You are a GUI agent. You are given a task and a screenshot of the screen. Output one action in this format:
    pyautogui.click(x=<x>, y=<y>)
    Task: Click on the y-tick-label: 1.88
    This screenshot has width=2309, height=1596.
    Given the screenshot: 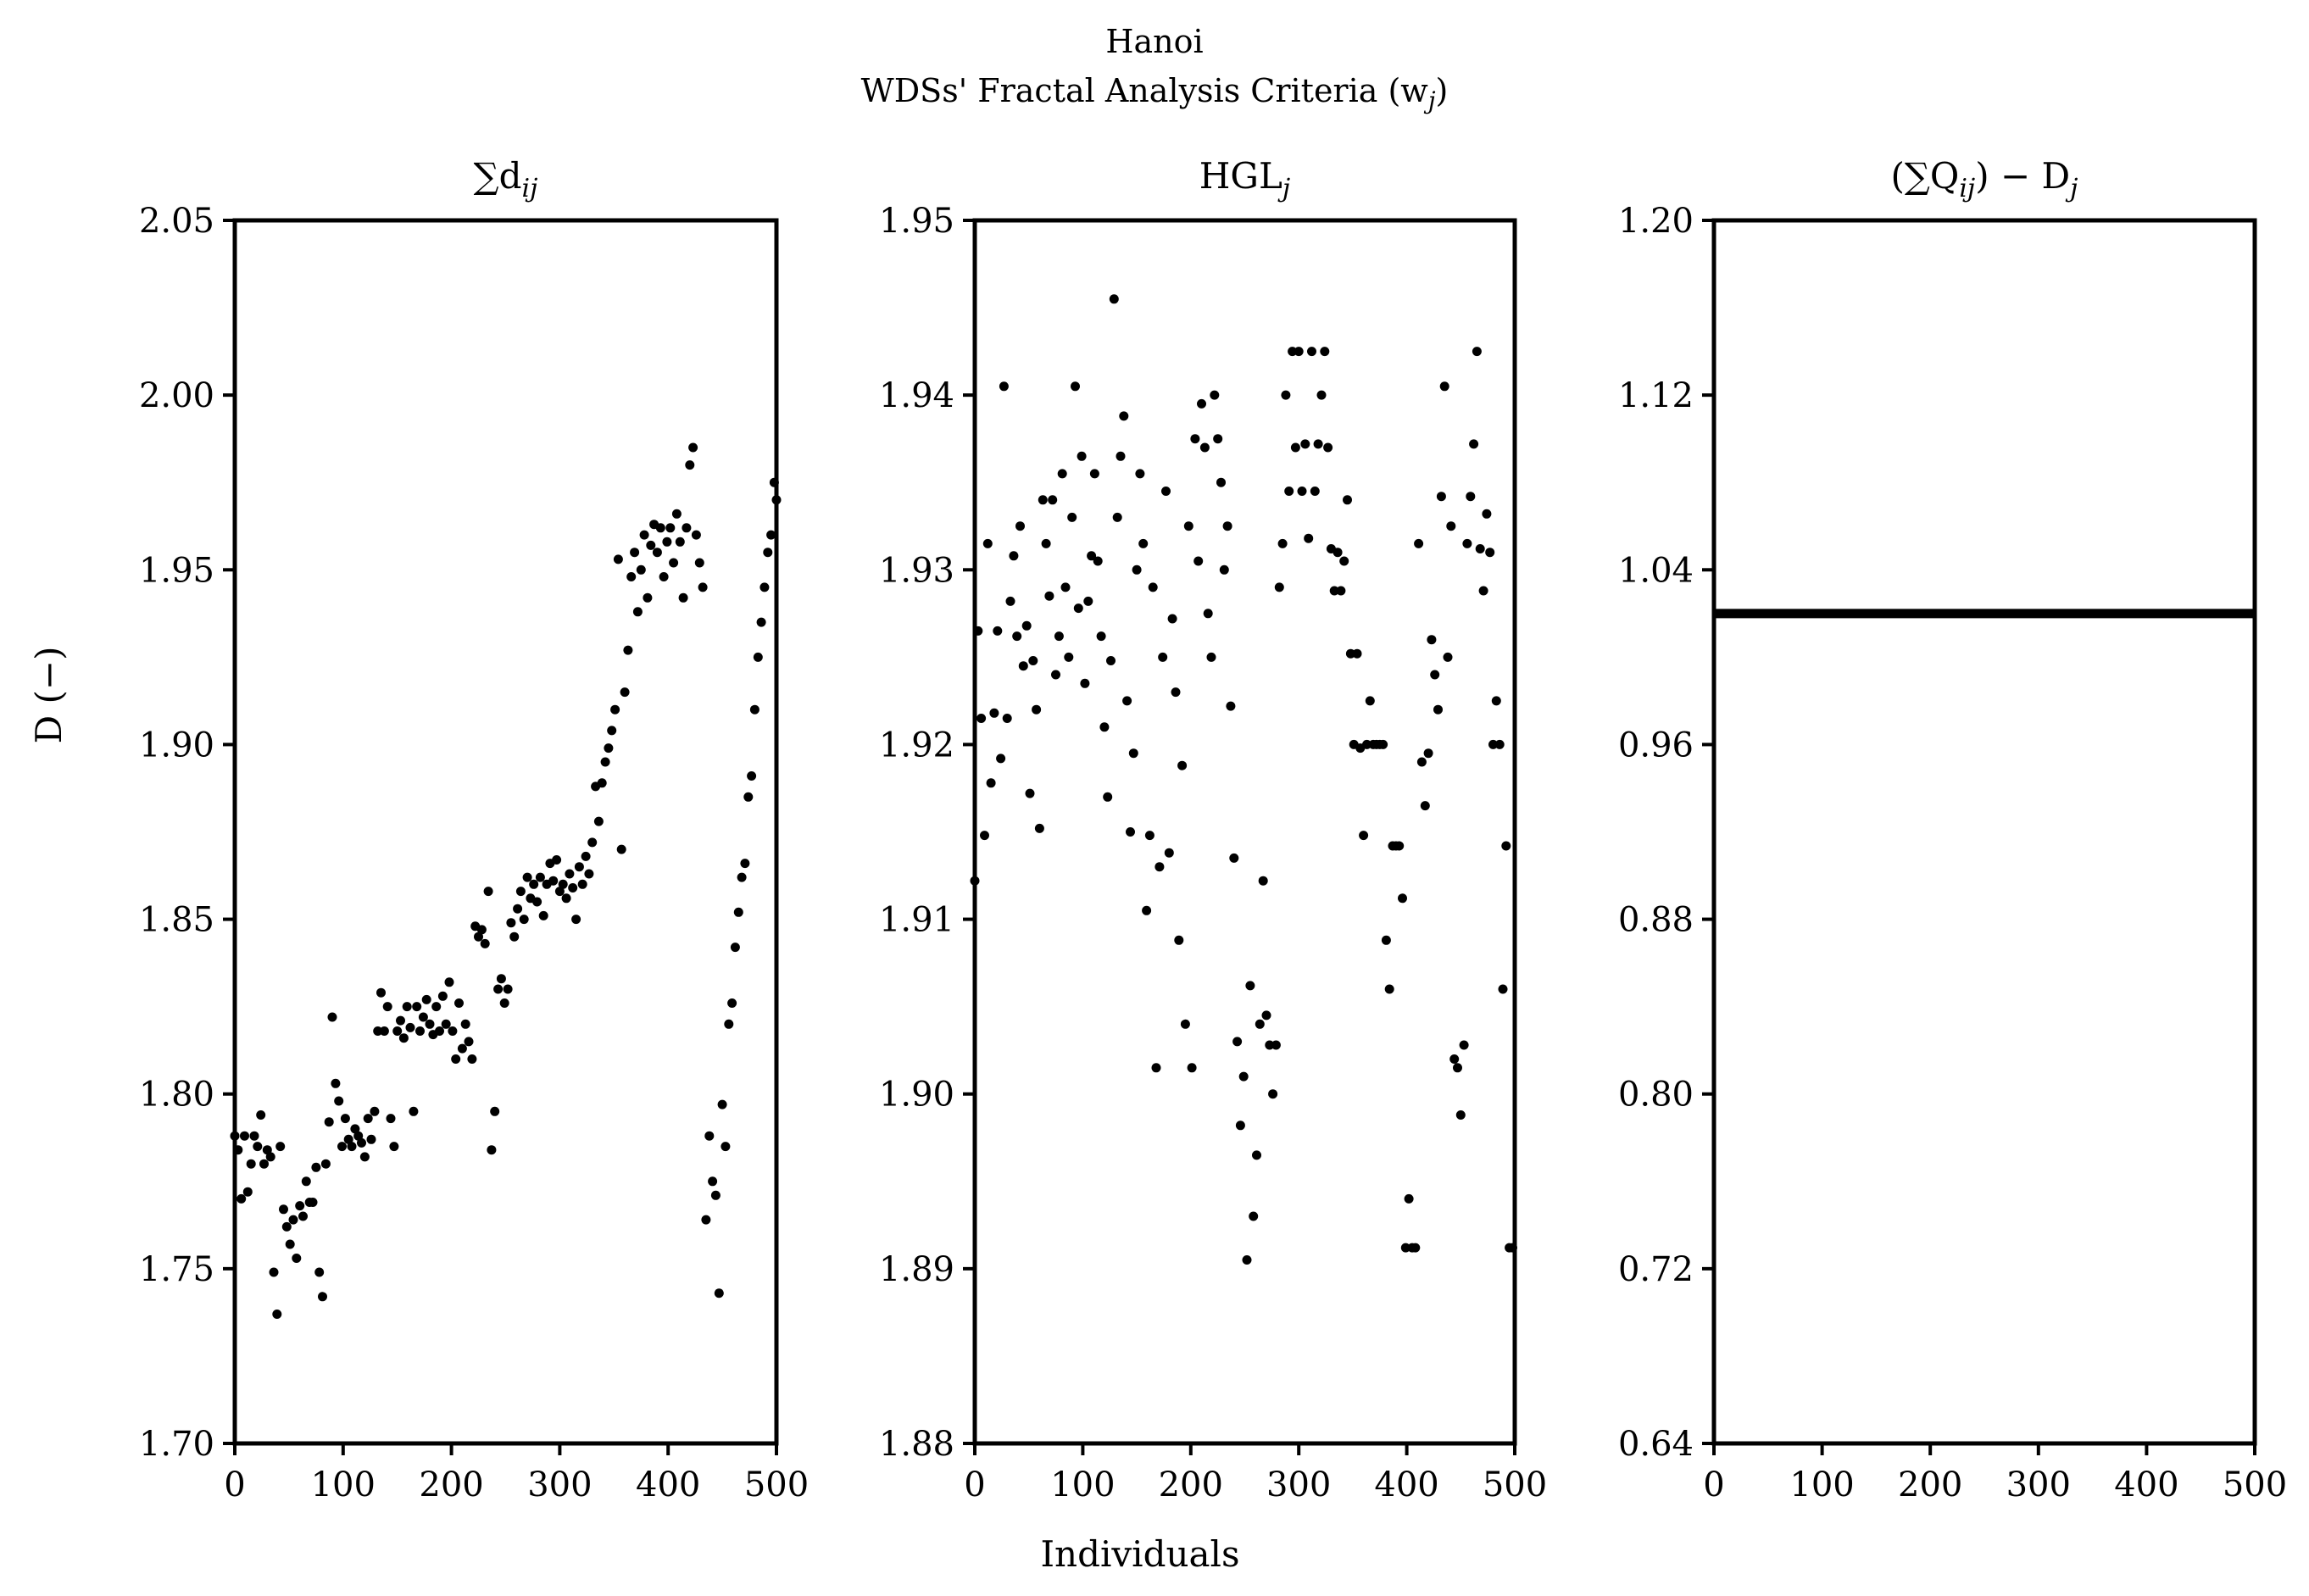 What is the action you would take?
    pyautogui.click(x=916, y=1444)
    